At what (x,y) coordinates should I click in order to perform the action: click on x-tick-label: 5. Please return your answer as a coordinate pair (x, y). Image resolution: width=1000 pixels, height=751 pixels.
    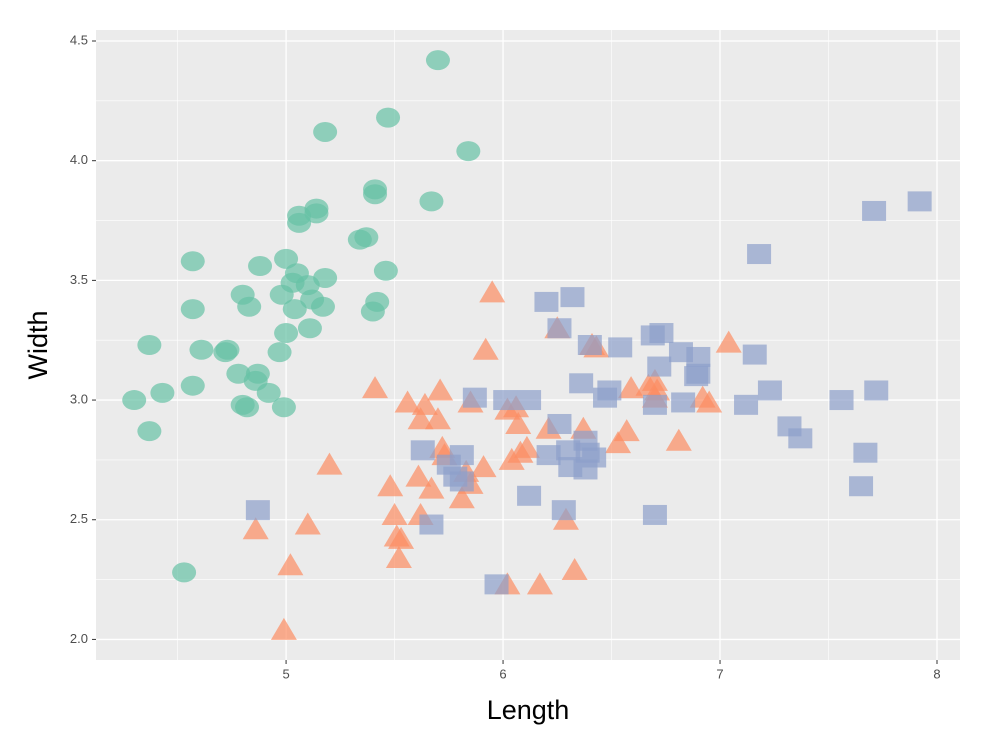
    Looking at the image, I should click on (285, 673).